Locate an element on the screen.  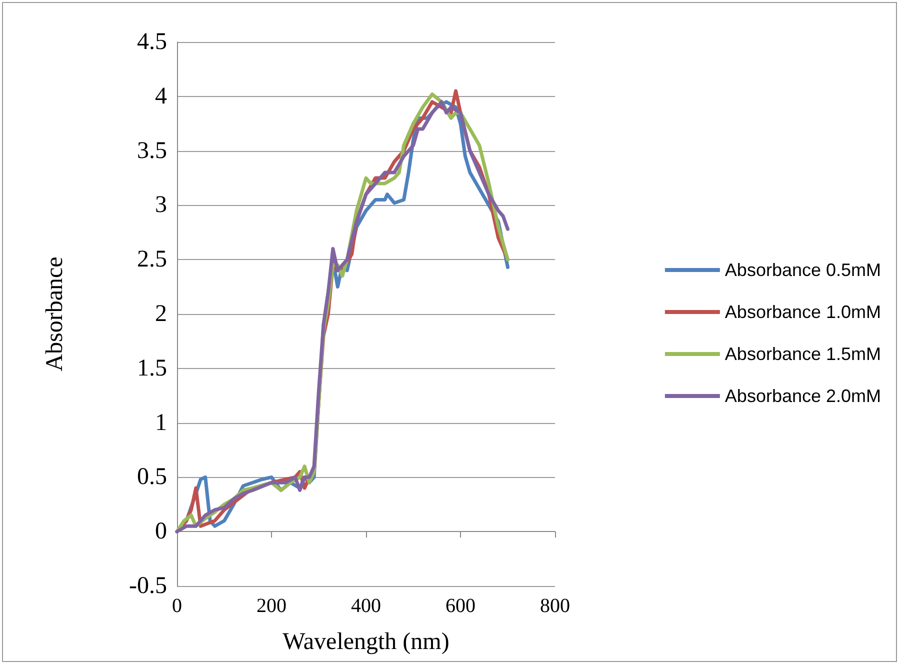
legend-label: Absorbance 0.5mM is located at coordinates (802, 270).